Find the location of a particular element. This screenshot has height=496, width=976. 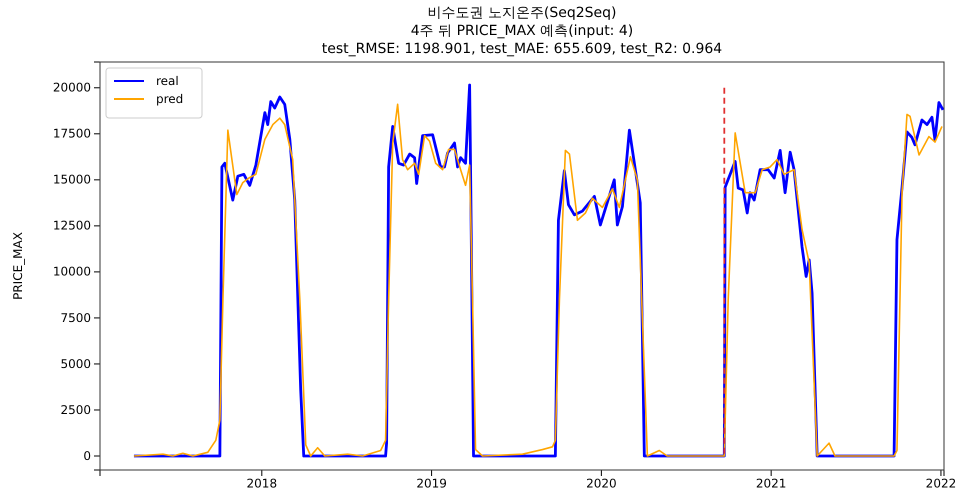

x-tick-label: 2020 is located at coordinates (601, 483).